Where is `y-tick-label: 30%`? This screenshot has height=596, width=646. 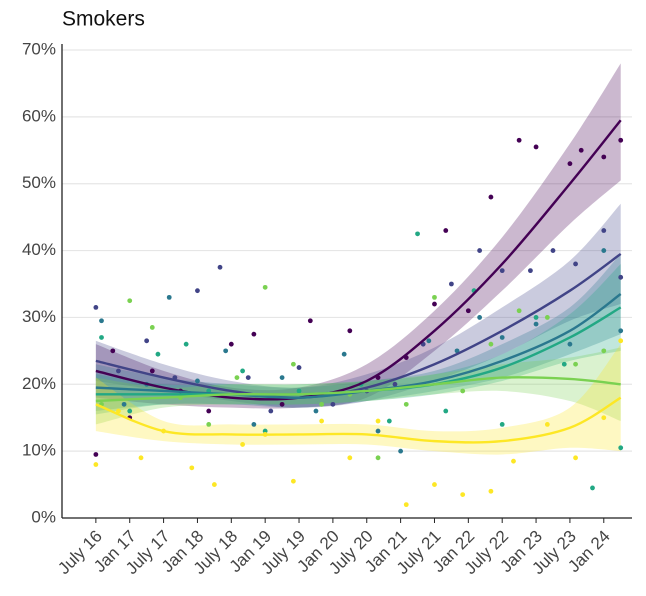 y-tick-label: 30% is located at coordinates (39, 316).